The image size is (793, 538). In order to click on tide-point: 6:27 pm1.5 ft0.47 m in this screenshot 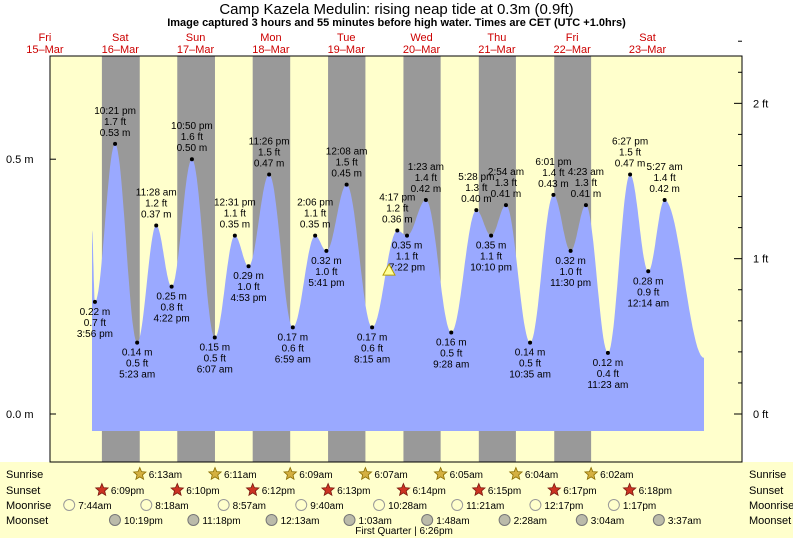, I will do `click(630, 156)`.